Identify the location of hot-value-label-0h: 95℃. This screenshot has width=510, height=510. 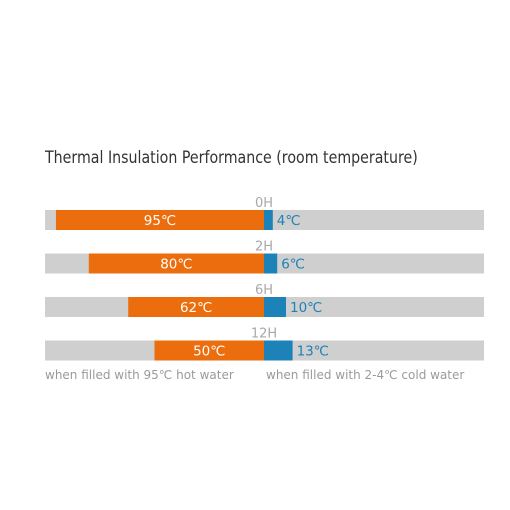
(160, 221).